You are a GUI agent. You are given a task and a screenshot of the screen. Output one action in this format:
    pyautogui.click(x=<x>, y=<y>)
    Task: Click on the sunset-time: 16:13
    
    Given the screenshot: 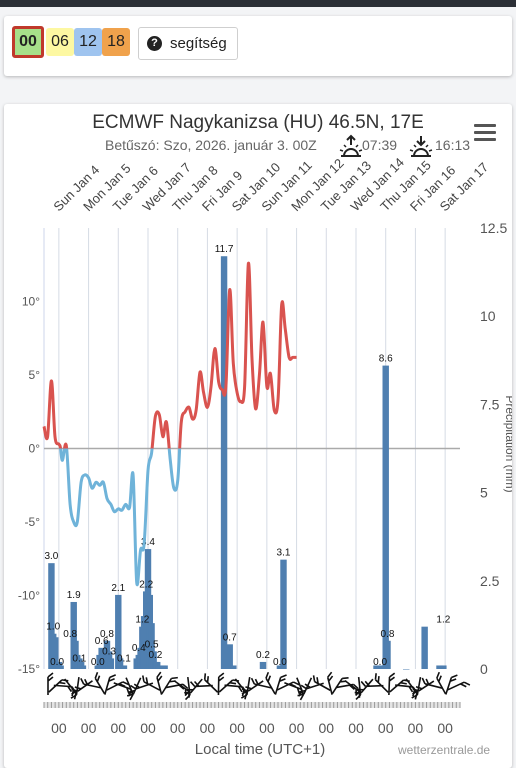 What is the action you would take?
    pyautogui.click(x=453, y=145)
    